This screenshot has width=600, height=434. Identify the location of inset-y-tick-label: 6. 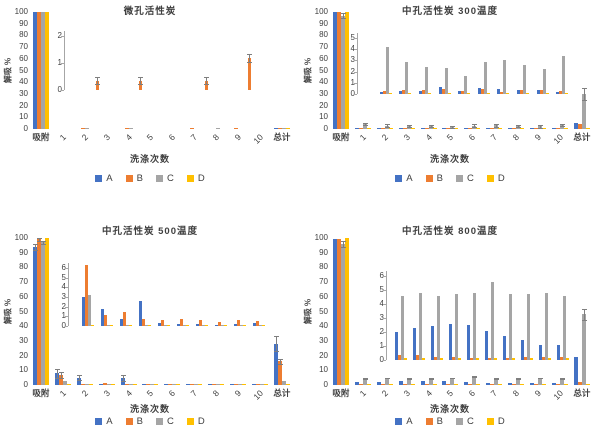
(63, 267).